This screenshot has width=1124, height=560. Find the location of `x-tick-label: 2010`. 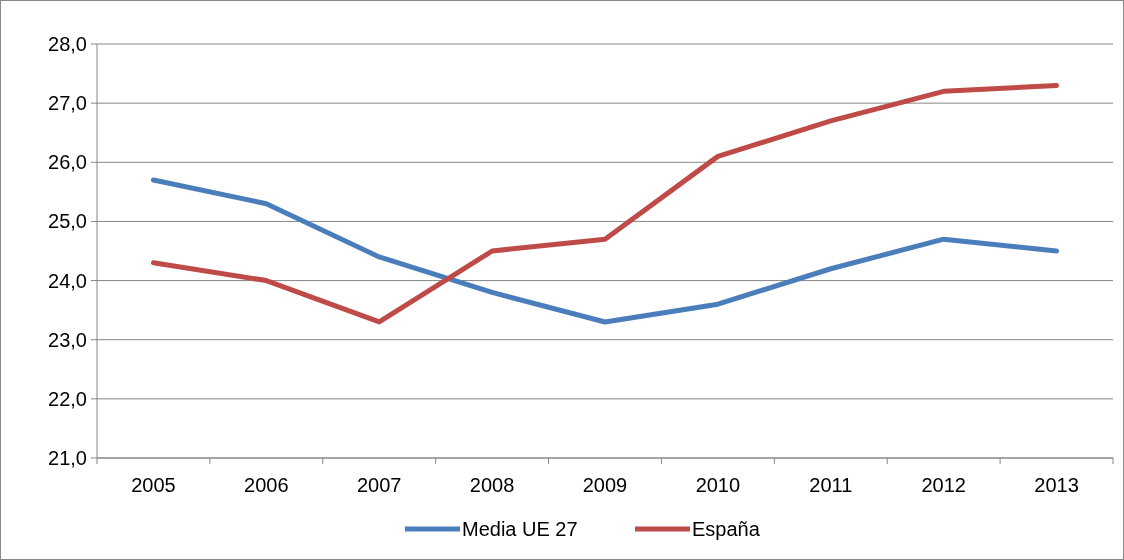

x-tick-label: 2010 is located at coordinates (718, 485).